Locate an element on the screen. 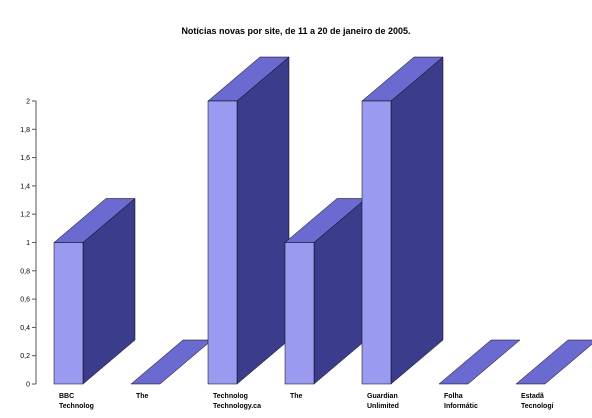 The height and width of the screenshot is (418, 592). x-tick-label: Technolog Technology.ca is located at coordinates (237, 401).